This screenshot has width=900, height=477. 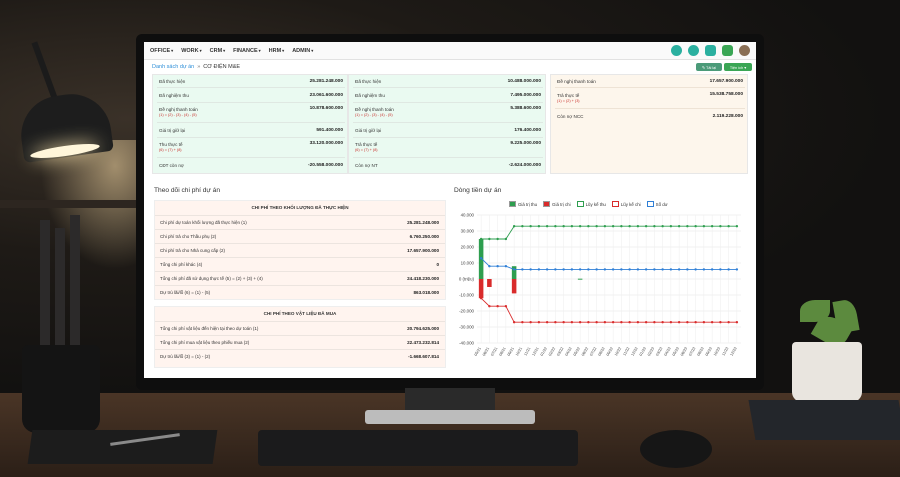 What do you see at coordinates (468, 247) in the screenshot?
I see `y-tick-label: 20.000` at bounding box center [468, 247].